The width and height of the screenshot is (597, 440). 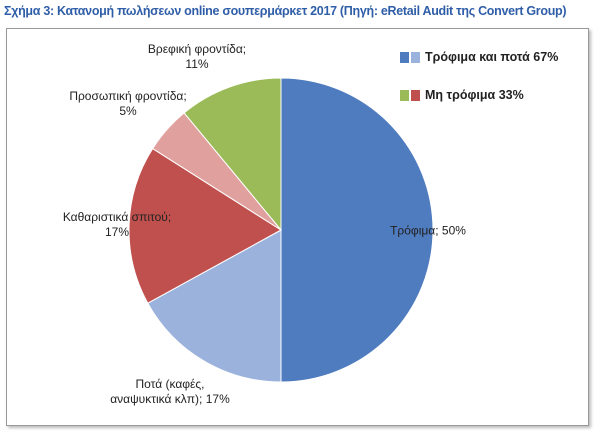 What do you see at coordinates (474, 95) in the screenshot?
I see `legend-label: Μη τρόφιμα 33%` at bounding box center [474, 95].